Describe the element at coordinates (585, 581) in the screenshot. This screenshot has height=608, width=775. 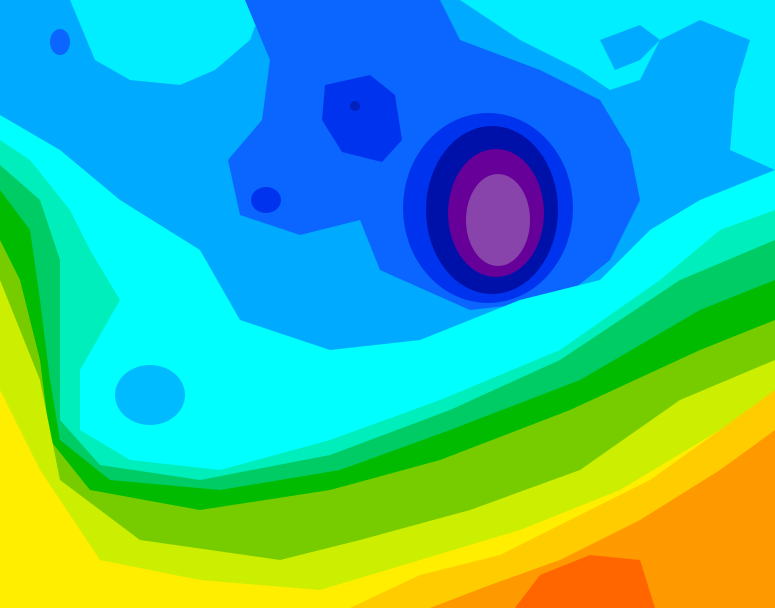
I see `red-orange-core` at that location.